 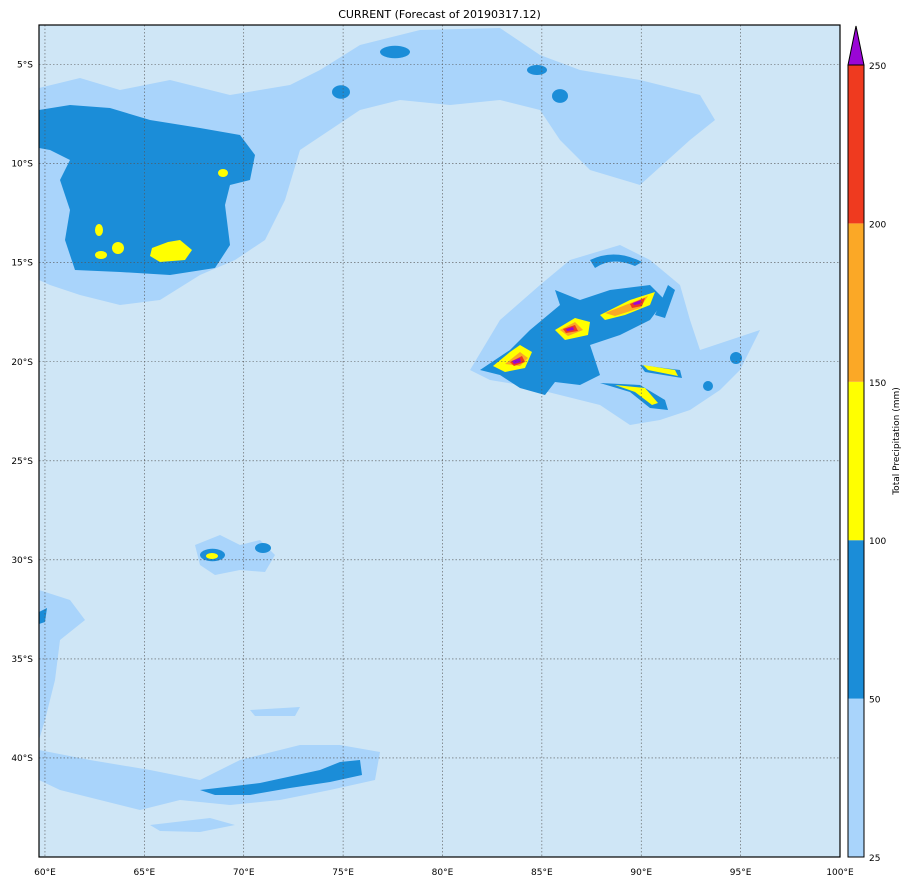 I want to click on lon-tick-label: 80°E, so click(x=443, y=873).